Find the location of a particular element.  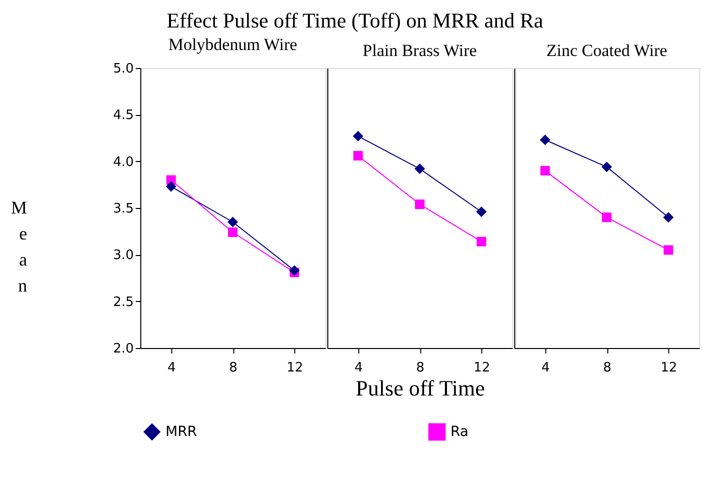

x-axis-title: Pulse off Time is located at coordinates (420, 388).